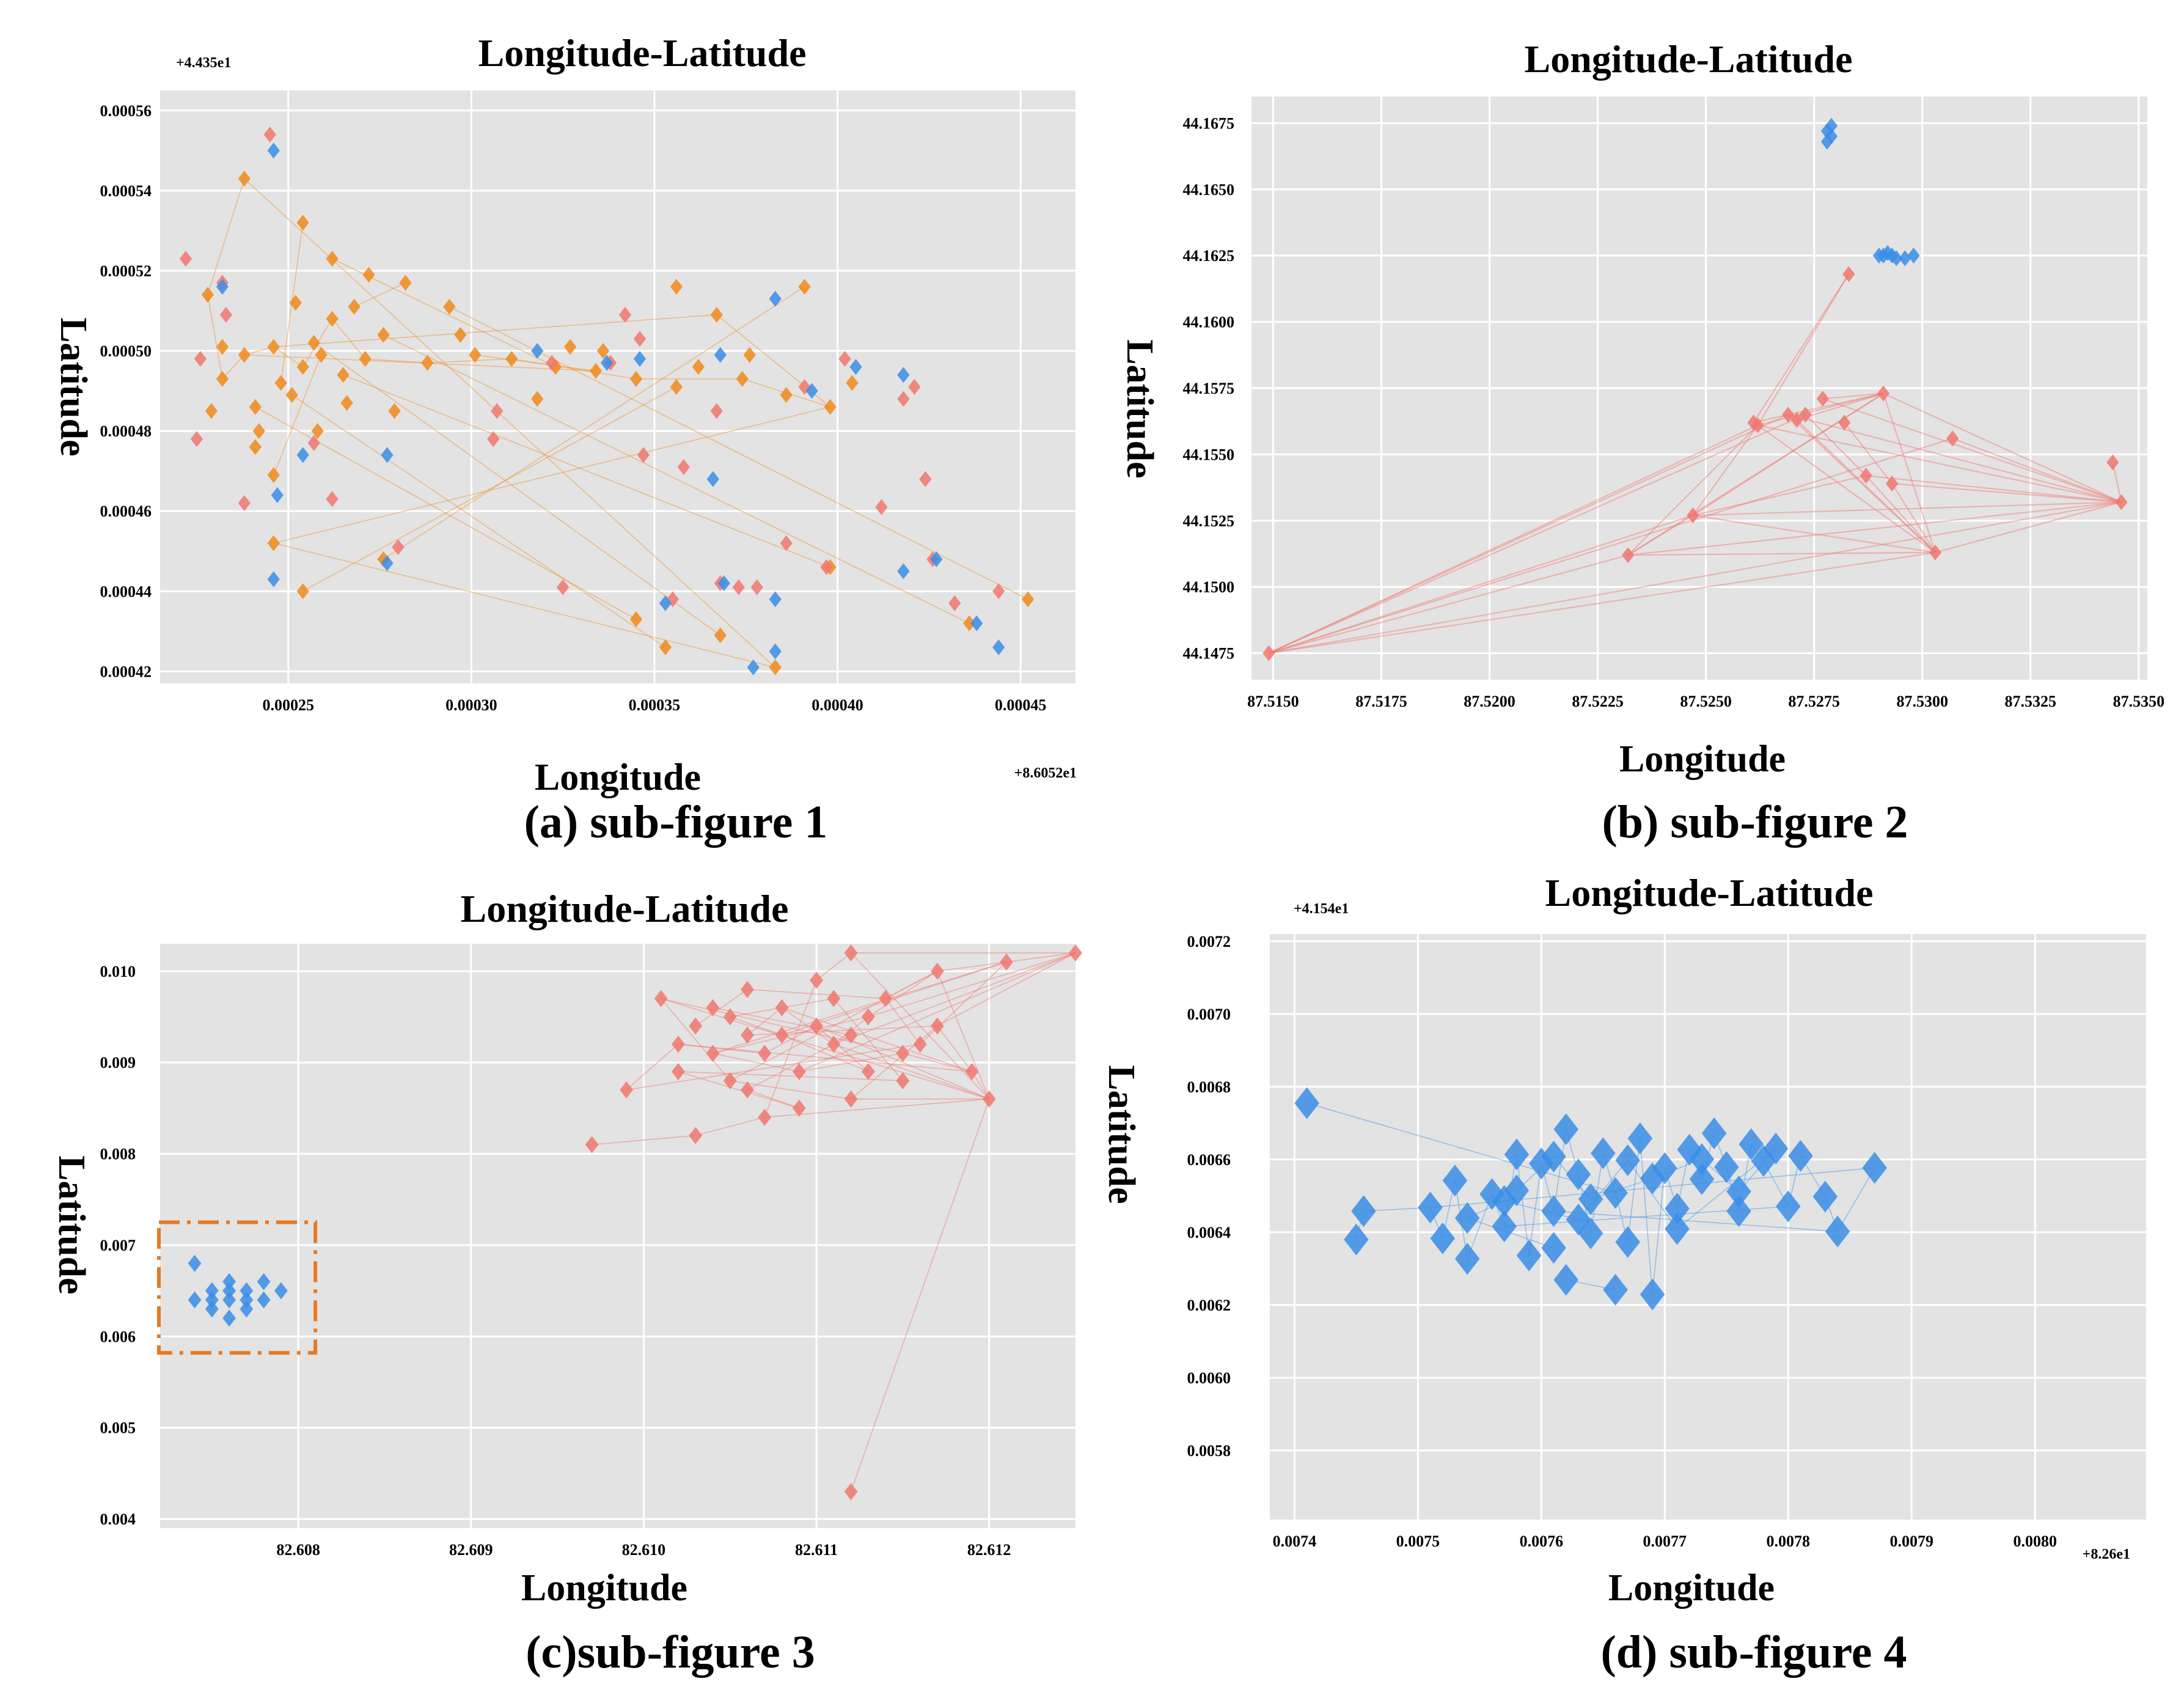 The image size is (2184, 1695). What do you see at coordinates (1209, 1305) in the screenshot?
I see `y-tick-label: 0.0062` at bounding box center [1209, 1305].